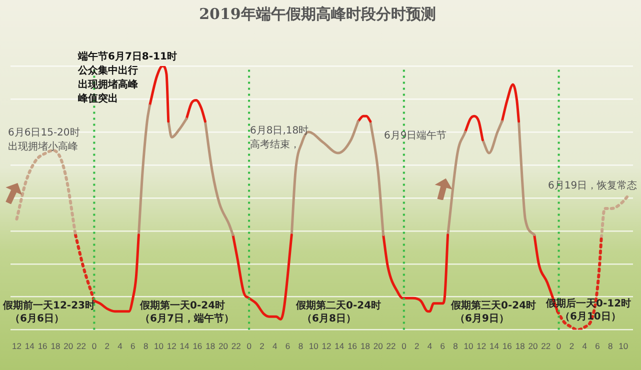  Describe the element at coordinates (98, 98) in the screenshot. I see `annotation: 峰值突出` at that location.